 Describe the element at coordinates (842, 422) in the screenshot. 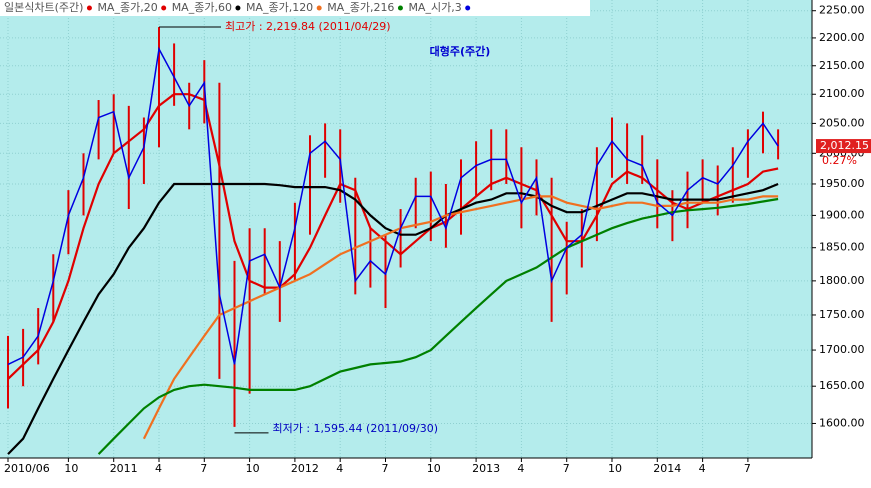

I see `y-tick-label: 1600.00` at that location.